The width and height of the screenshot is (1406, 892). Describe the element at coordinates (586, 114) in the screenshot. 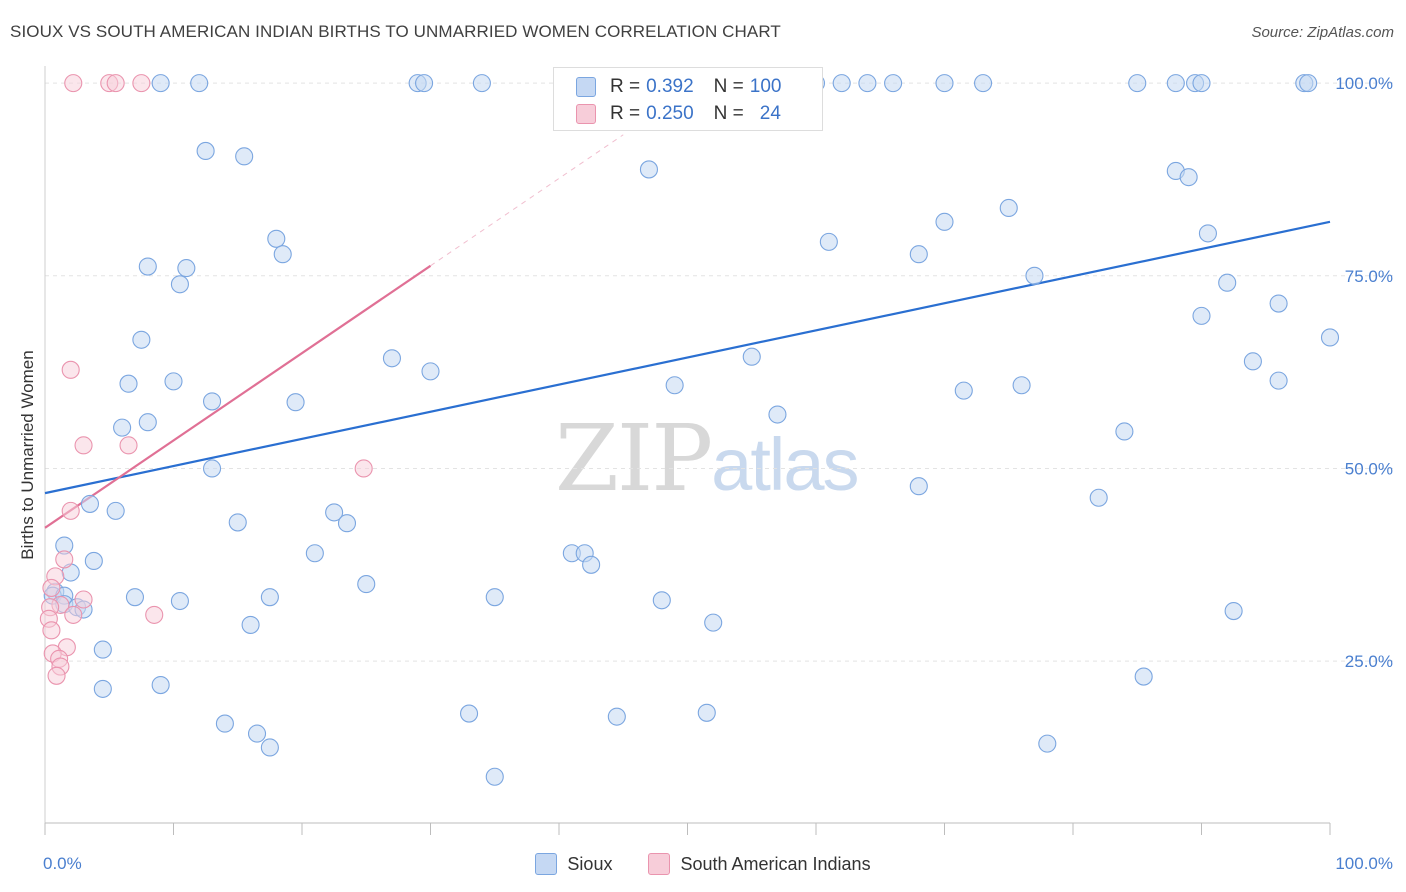

I see `sai-swatch` at that location.